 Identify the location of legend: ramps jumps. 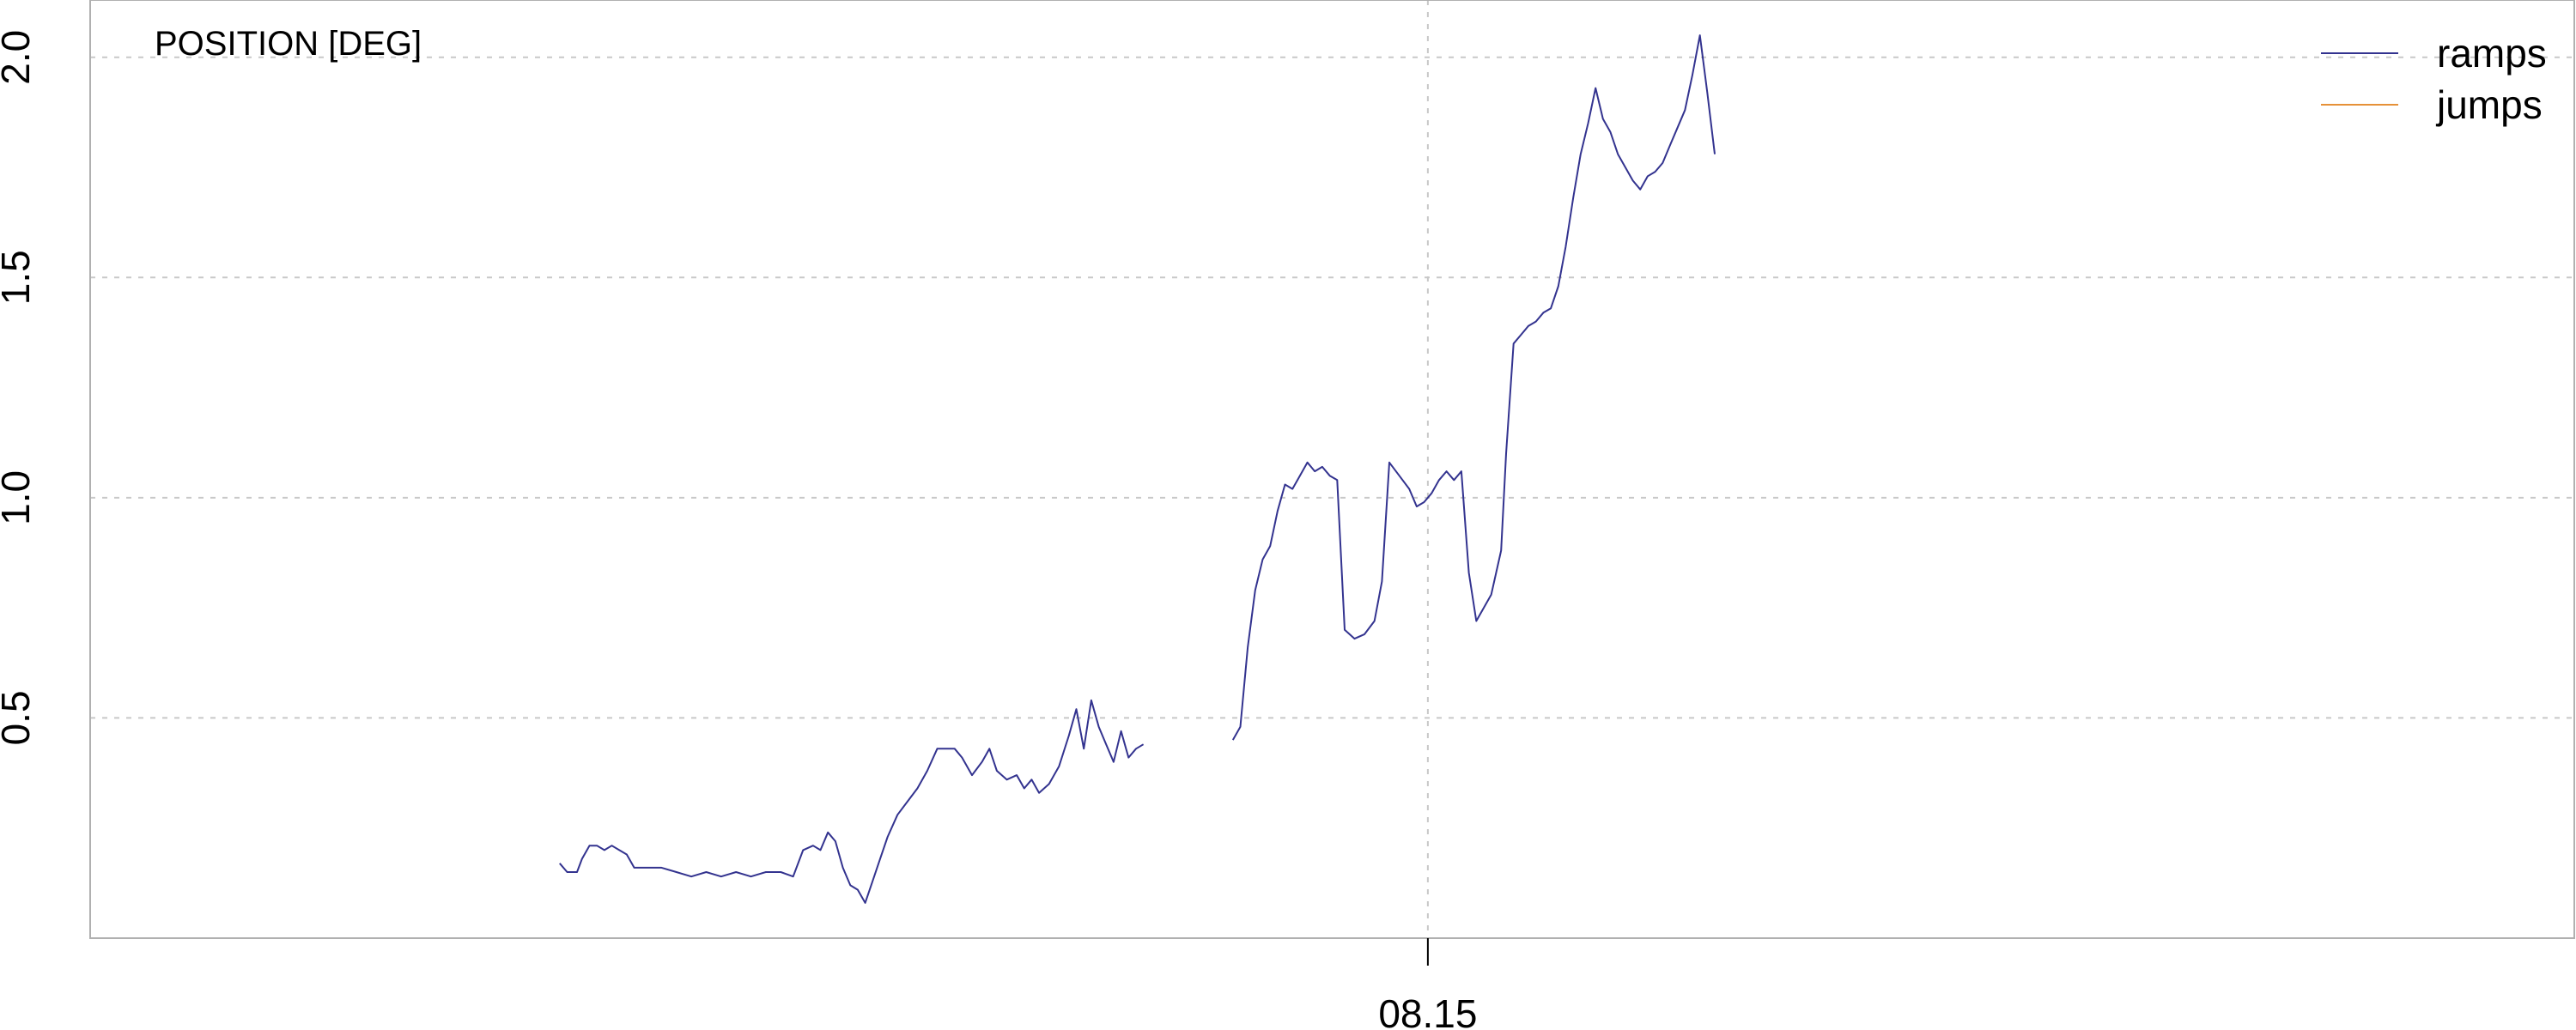
(2434, 79).